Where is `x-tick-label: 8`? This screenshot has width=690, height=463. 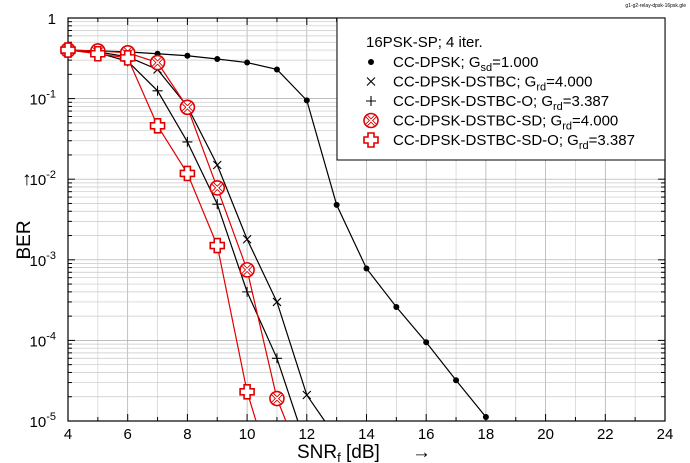
x-tick-label: 8 is located at coordinates (187, 434).